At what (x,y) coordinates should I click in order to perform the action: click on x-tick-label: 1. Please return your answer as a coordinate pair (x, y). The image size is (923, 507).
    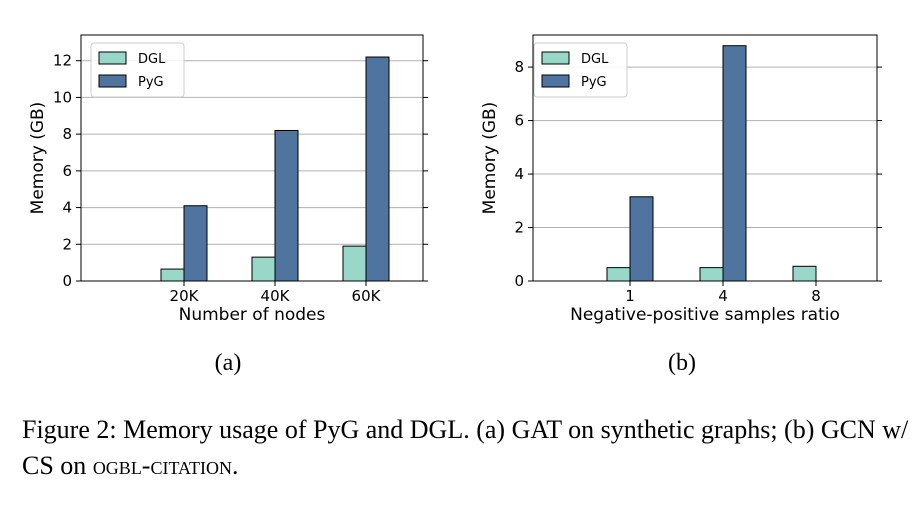
    Looking at the image, I should click on (630, 296).